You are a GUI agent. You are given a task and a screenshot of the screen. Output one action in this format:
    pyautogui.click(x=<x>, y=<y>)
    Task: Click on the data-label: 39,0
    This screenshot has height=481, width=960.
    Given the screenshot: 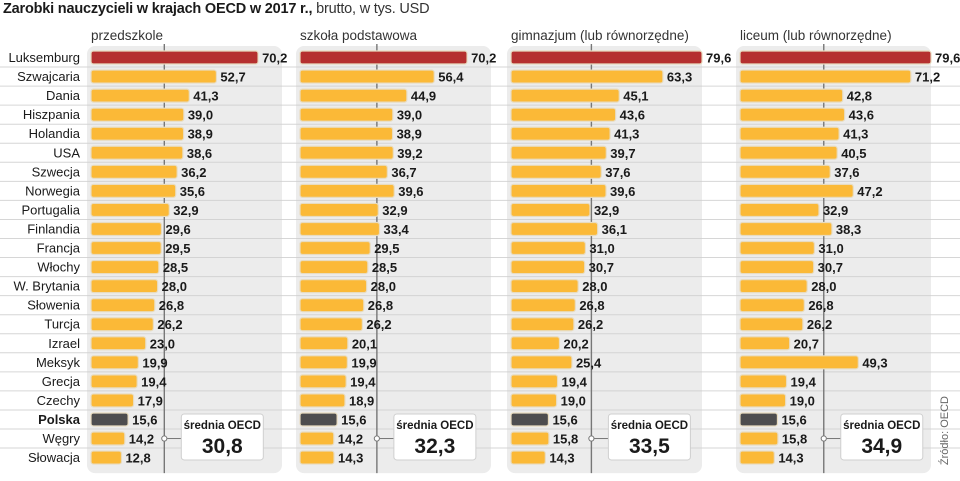 What is the action you would take?
    pyautogui.click(x=409, y=115)
    